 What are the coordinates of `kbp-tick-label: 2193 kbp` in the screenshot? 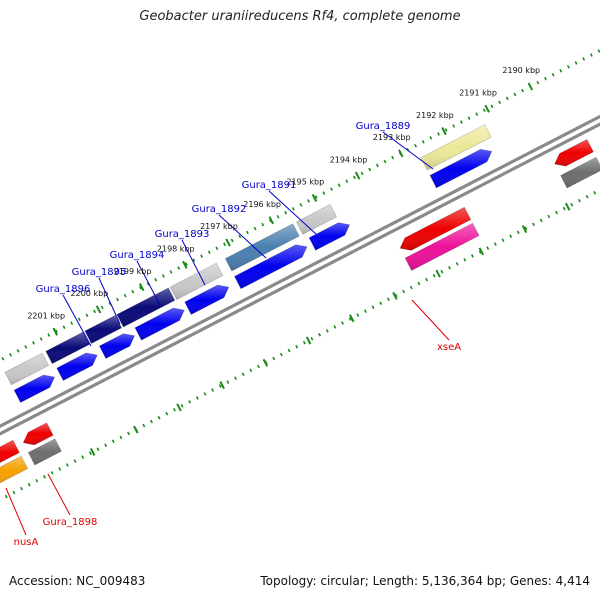 It's located at (392, 137).